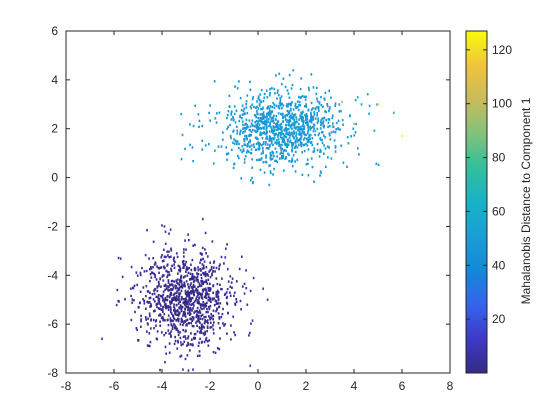 The height and width of the screenshot is (420, 560). Describe the element at coordinates (102, 338) in the screenshot. I see `representative-scatter-point` at that location.